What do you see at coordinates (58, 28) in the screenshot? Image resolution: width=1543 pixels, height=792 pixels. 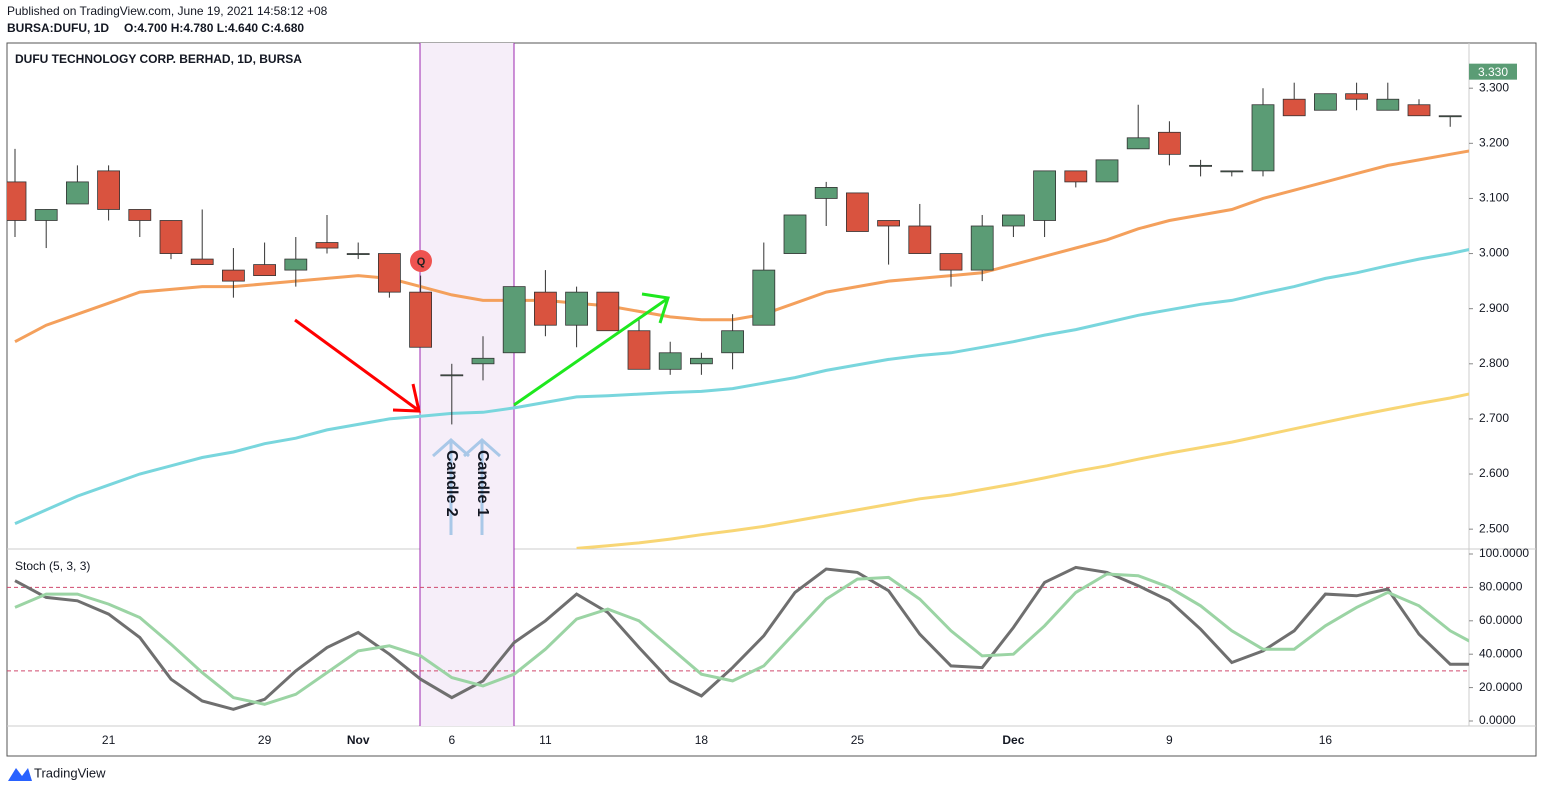 I see `symbol: BURSA:DUFU, 1D` at bounding box center [58, 28].